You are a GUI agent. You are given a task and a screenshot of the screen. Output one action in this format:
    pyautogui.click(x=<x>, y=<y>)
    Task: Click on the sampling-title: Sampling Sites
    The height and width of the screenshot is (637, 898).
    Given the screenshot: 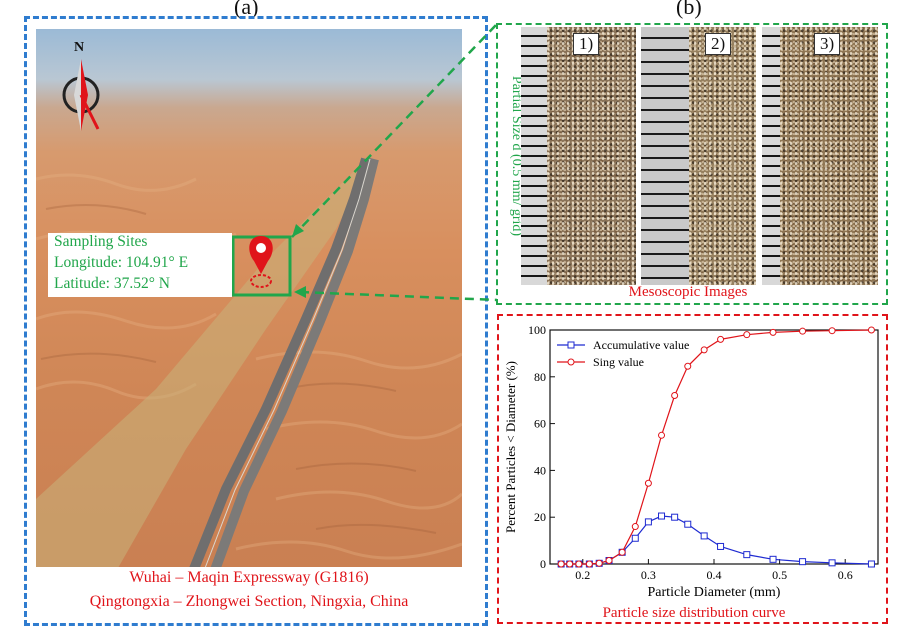 What is the action you would take?
    pyautogui.click(x=101, y=241)
    